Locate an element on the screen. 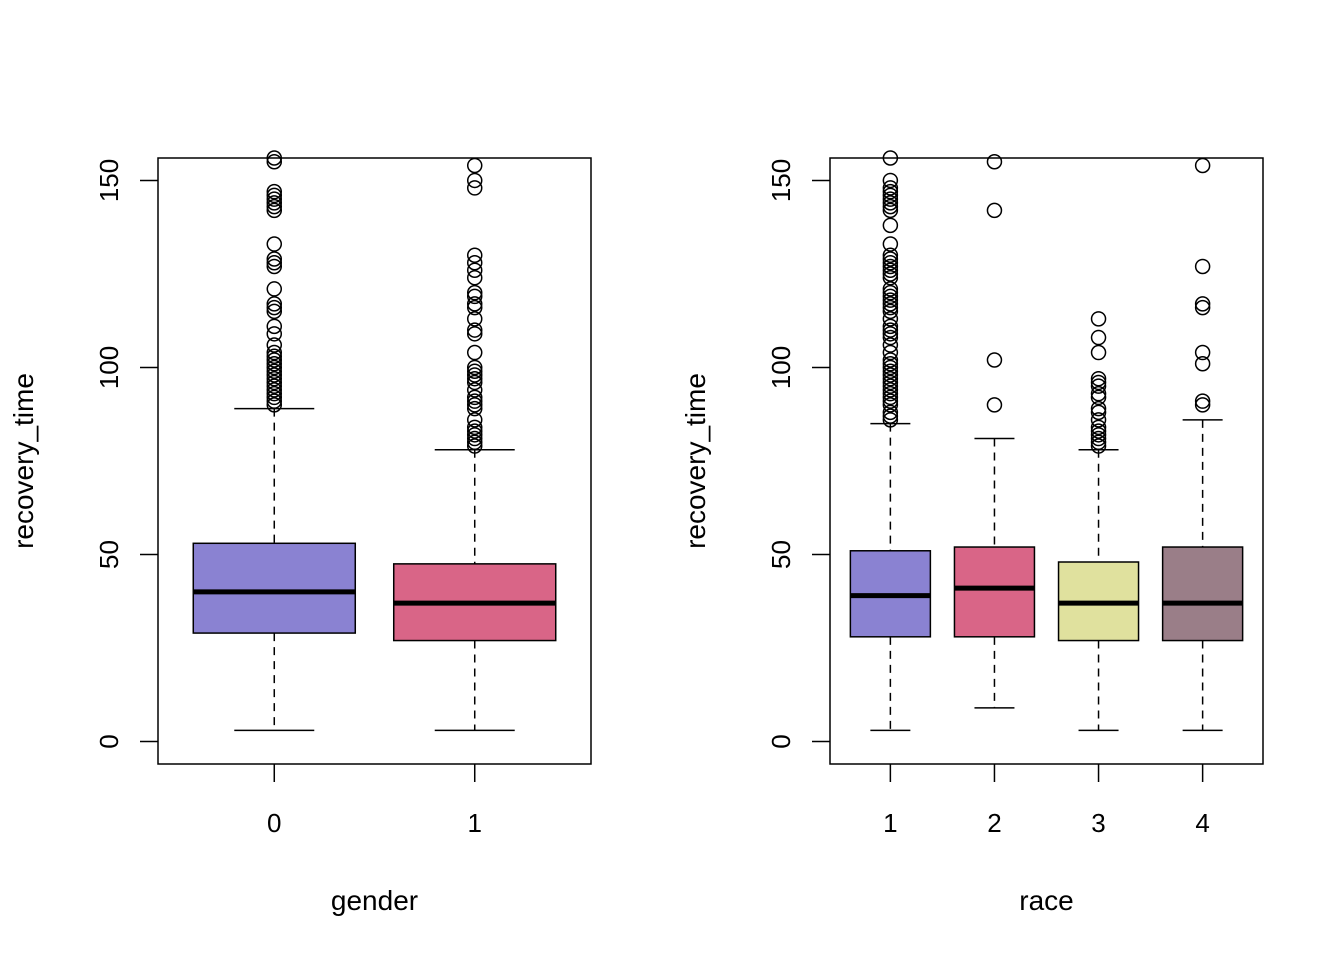 The height and width of the screenshot is (960, 1344). y-tick-label: 150 is located at coordinates (109, 180).